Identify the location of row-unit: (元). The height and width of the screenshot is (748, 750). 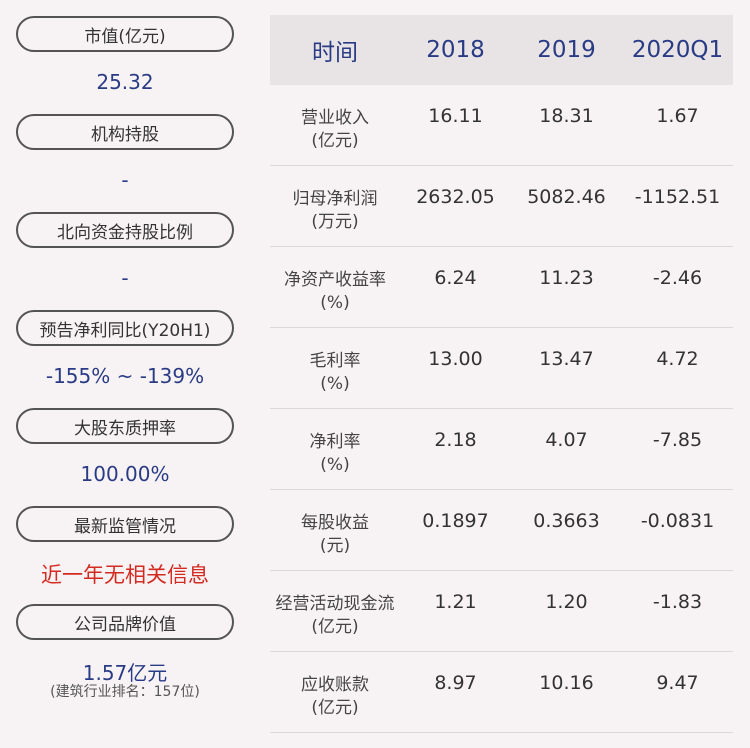
(335, 546).